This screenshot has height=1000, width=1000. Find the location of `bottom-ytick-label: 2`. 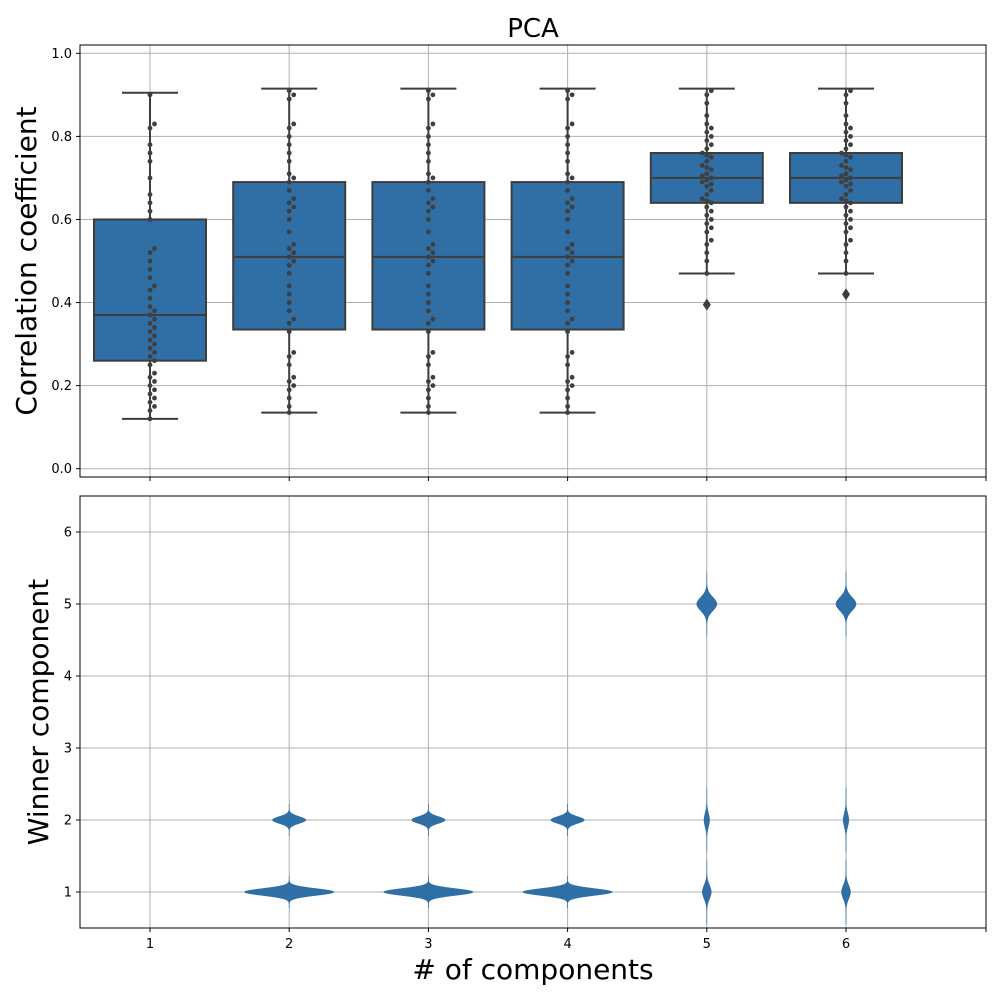

bottom-ytick-label: 2 is located at coordinates (68, 821).